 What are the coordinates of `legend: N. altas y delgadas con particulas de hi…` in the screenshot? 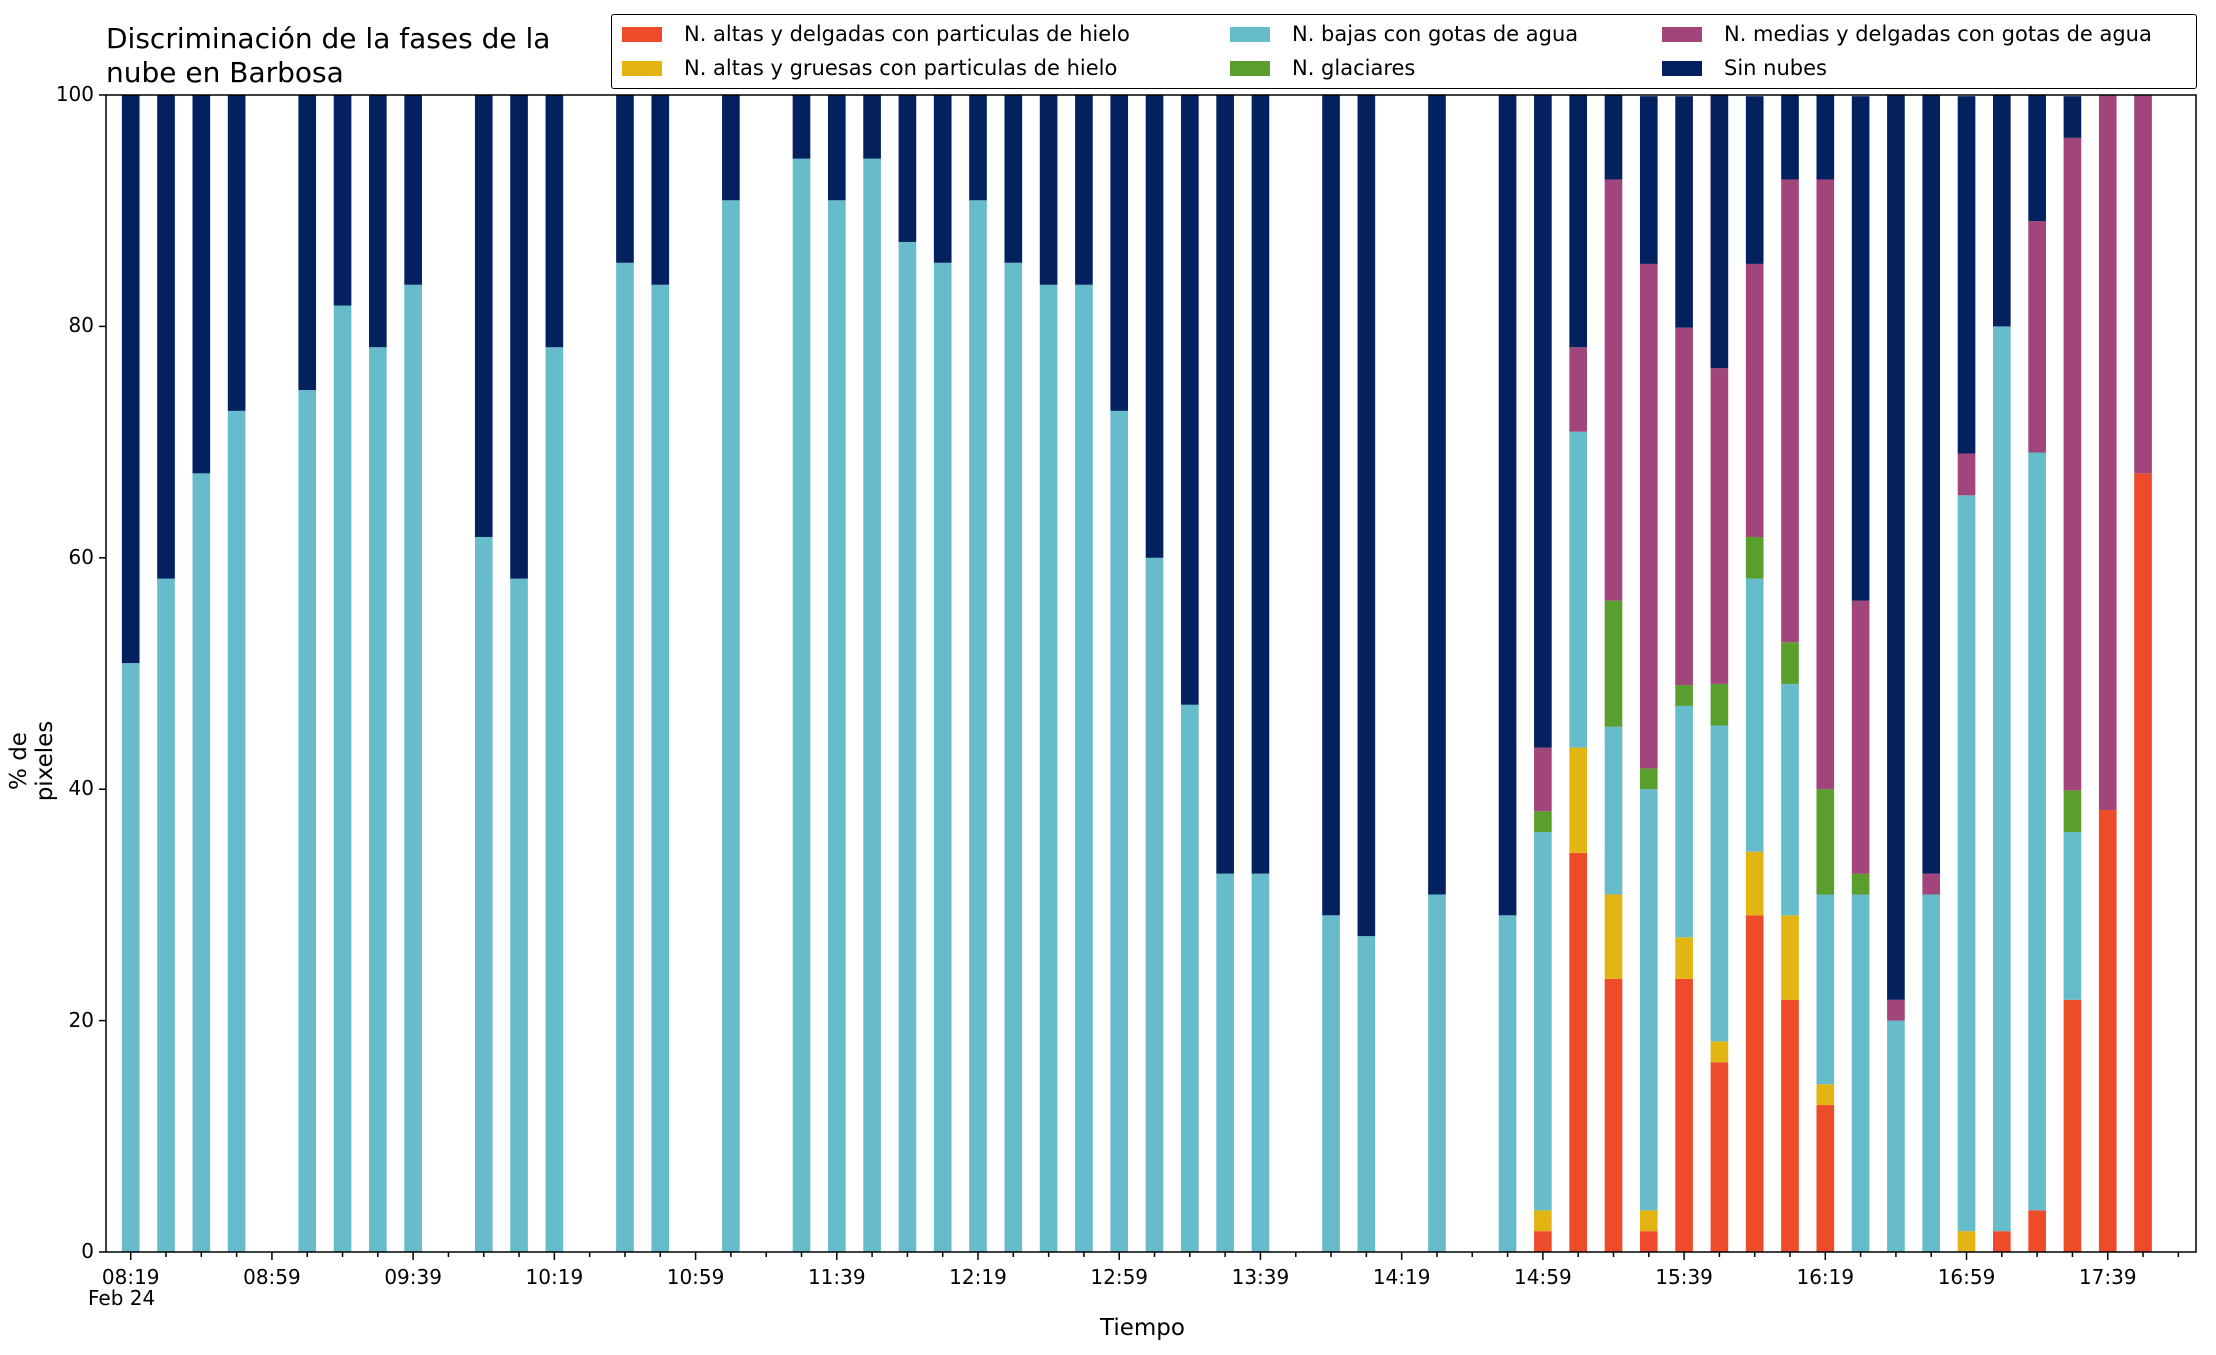 It's located at (1404, 51).